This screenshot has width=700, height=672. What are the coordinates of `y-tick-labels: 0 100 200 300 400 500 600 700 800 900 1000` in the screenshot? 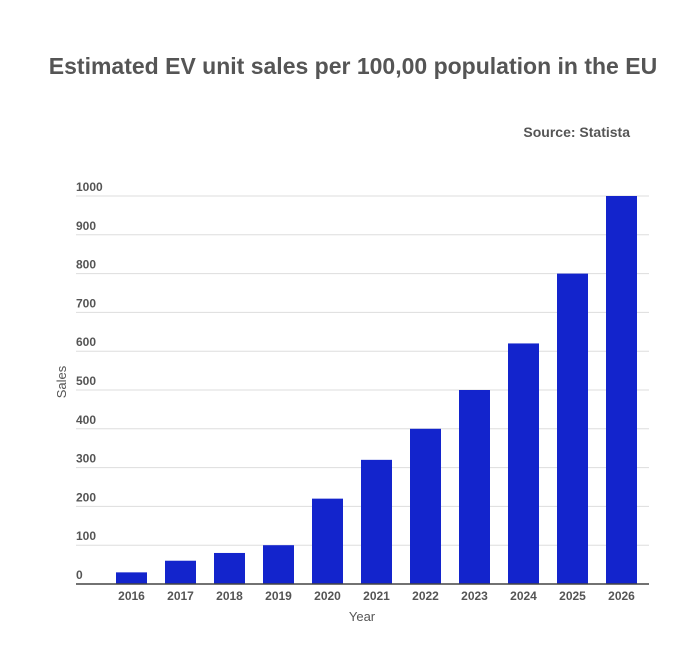 It's located at (89, 381).